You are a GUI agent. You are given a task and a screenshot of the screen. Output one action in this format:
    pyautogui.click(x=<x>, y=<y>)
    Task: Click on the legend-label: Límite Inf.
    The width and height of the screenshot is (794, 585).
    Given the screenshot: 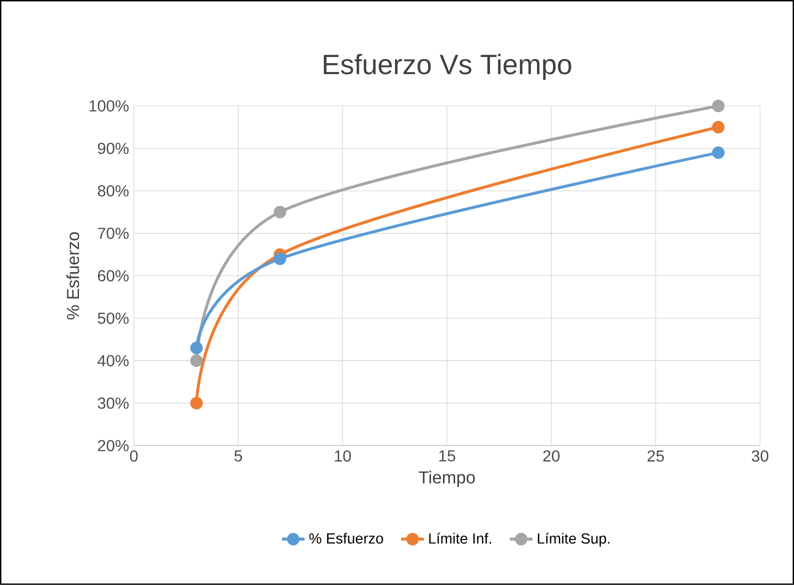 What is the action you would take?
    pyautogui.click(x=460, y=538)
    